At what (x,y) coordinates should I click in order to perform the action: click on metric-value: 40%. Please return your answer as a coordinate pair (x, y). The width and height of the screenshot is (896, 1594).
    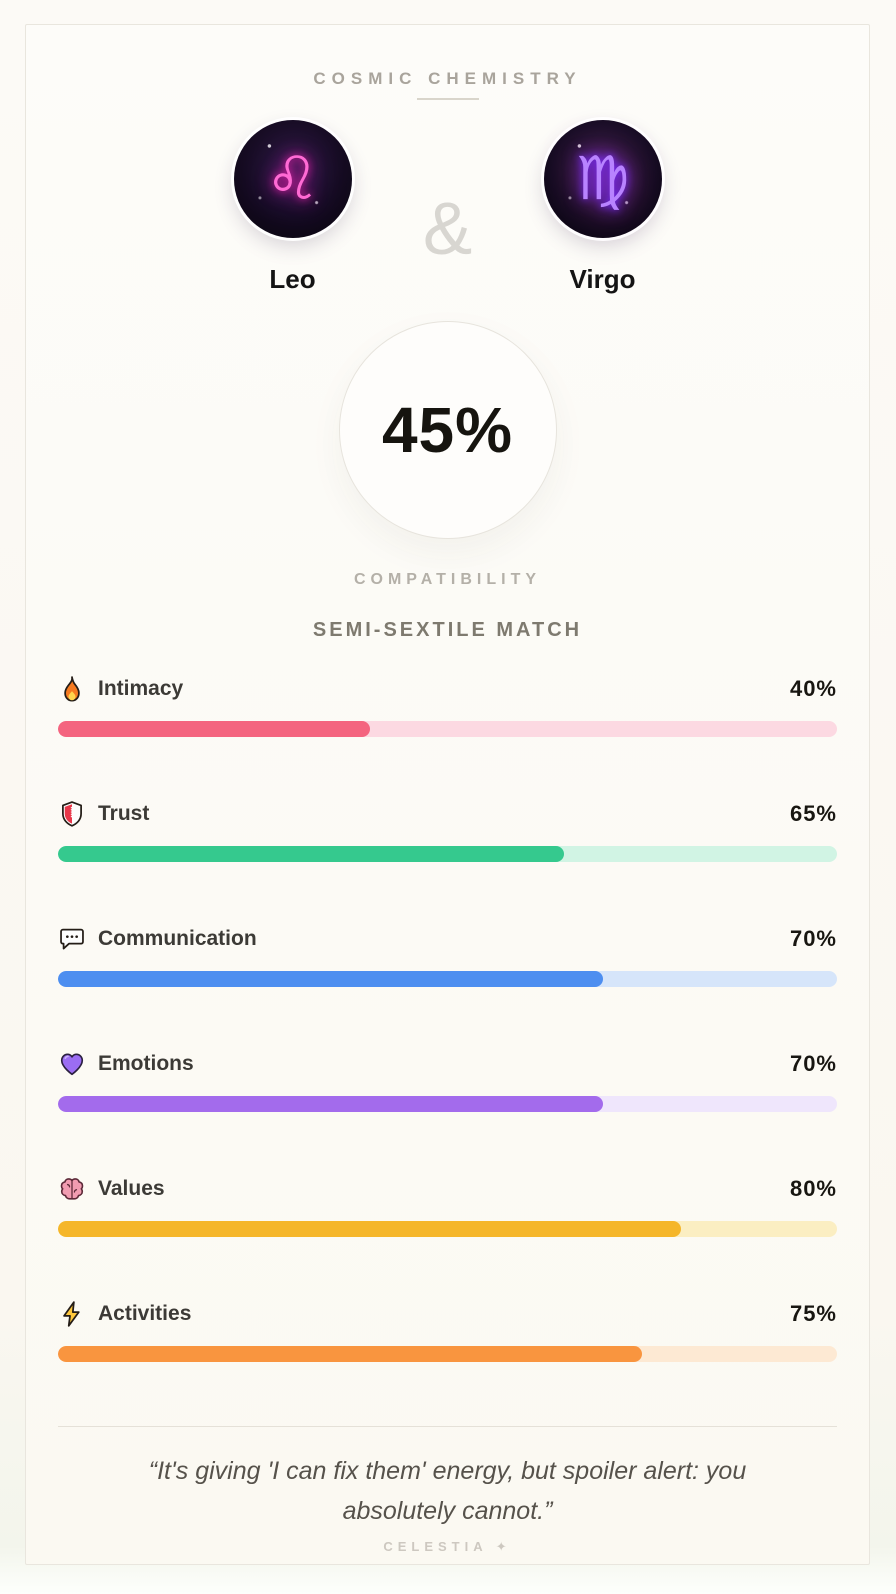
    Looking at the image, I should click on (813, 688).